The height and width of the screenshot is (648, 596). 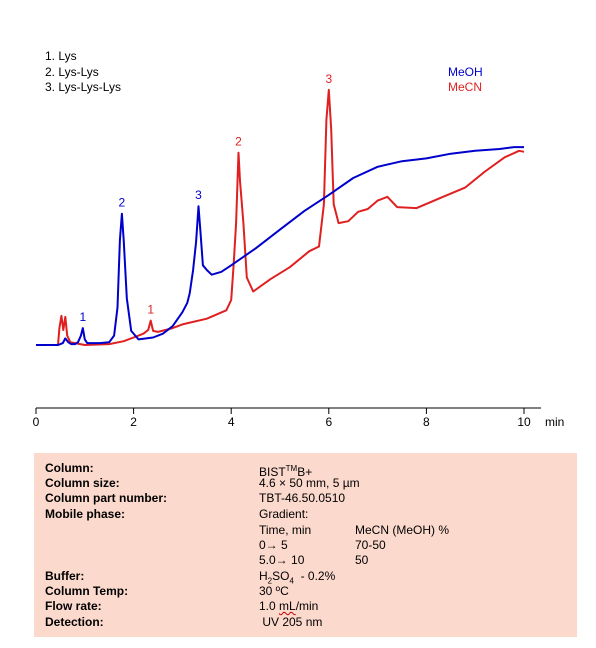 What do you see at coordinates (73, 606) in the screenshot?
I see `flow-rate-label: Flow rate:` at bounding box center [73, 606].